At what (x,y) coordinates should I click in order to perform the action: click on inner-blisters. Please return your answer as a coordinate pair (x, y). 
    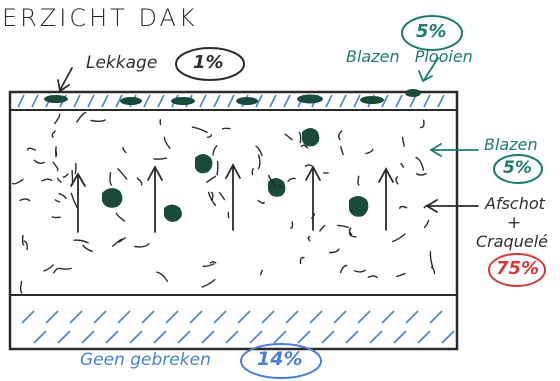
    Looking at the image, I should click on (235, 175).